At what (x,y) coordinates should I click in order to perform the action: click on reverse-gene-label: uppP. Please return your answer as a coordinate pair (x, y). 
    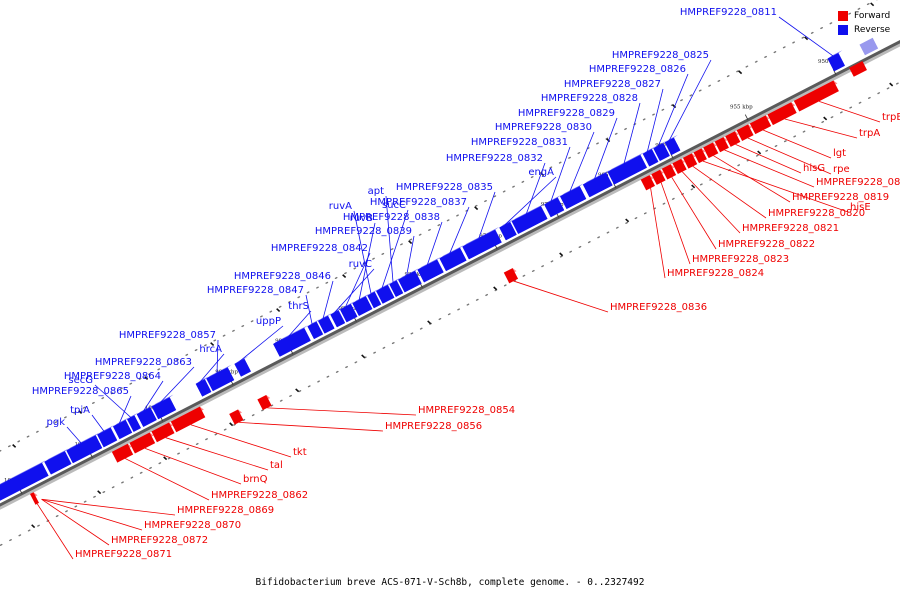
    Looking at the image, I should click on (268, 321).